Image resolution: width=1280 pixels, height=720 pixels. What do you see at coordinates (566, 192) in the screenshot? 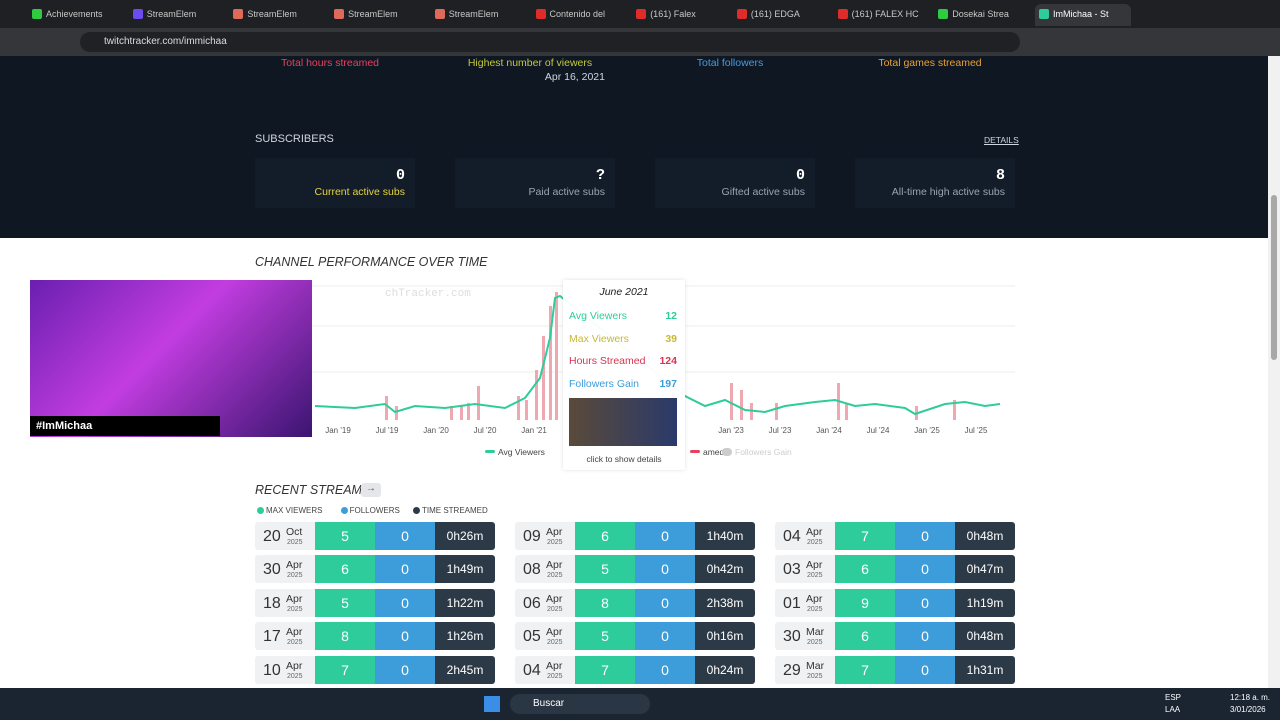
I see `sub-label: Paid active subs` at bounding box center [566, 192].